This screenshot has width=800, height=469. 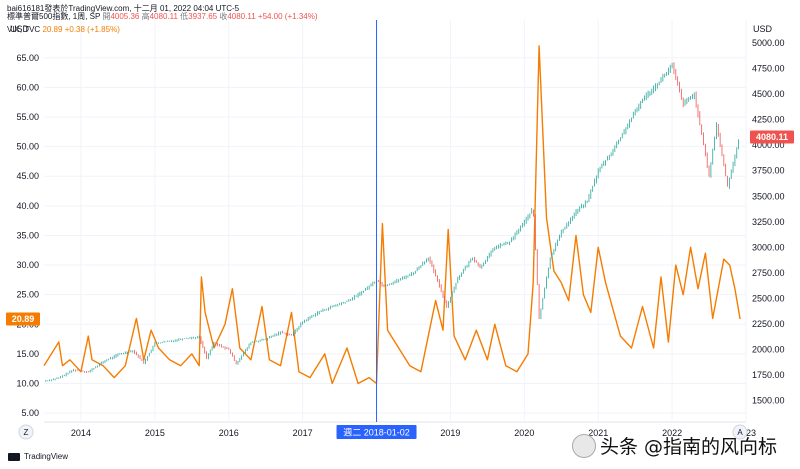 I want to click on left-tick-label: 25.00, so click(x=27, y=295).